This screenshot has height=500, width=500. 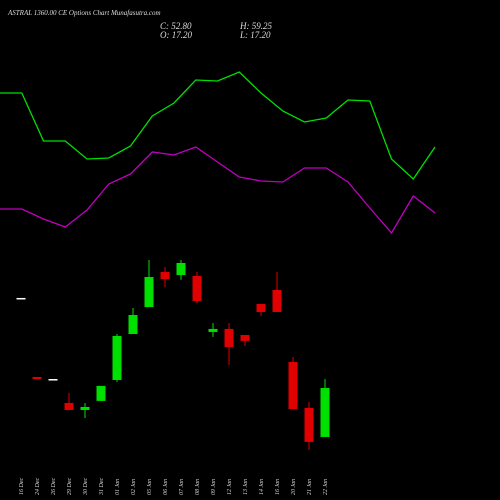 What do you see at coordinates (255, 35) in the screenshot?
I see `stat-low: L: 17.20` at bounding box center [255, 35].